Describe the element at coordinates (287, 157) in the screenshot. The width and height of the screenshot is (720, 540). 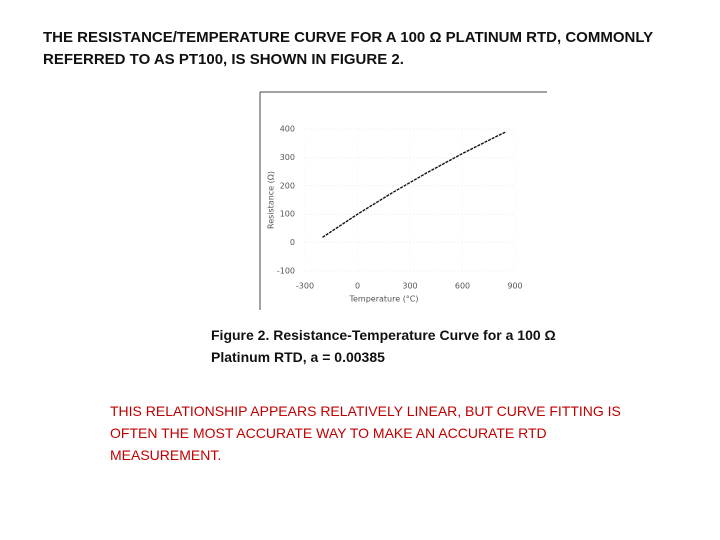
I see `y-tick-label: 300` at that location.